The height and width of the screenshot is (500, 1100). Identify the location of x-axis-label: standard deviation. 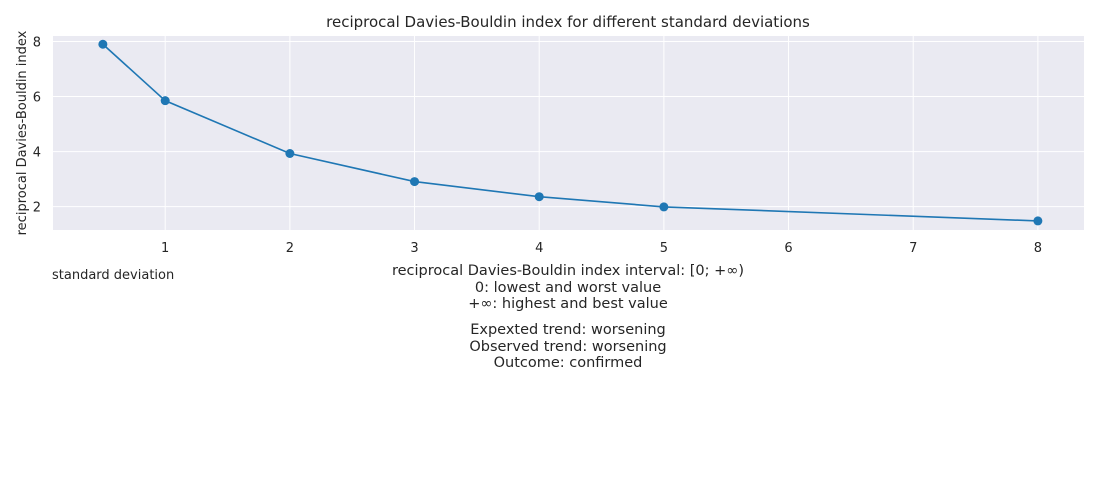
(113, 275).